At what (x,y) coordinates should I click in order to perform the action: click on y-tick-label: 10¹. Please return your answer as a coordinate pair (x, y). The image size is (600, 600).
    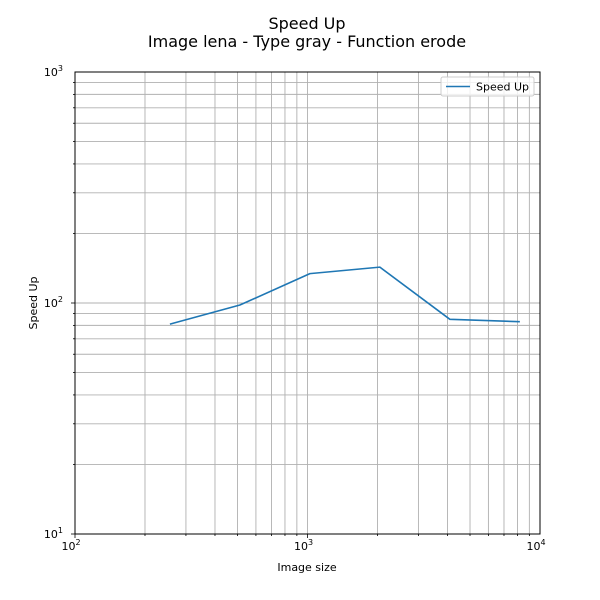
    Looking at the image, I should click on (53, 533).